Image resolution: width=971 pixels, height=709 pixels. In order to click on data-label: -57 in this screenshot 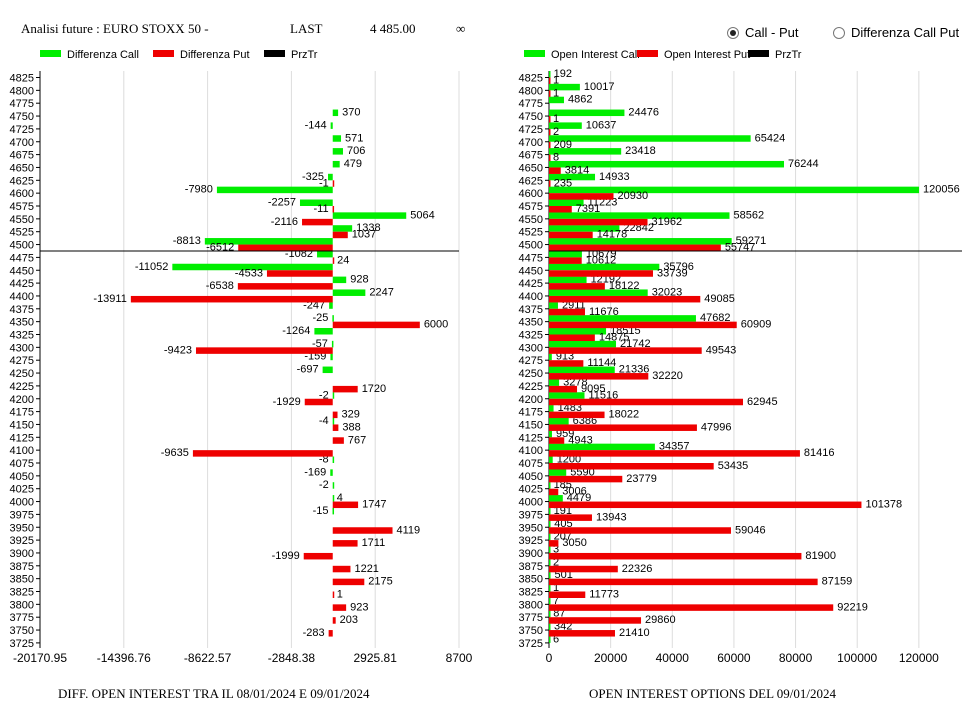, I will do `click(320, 344)`.